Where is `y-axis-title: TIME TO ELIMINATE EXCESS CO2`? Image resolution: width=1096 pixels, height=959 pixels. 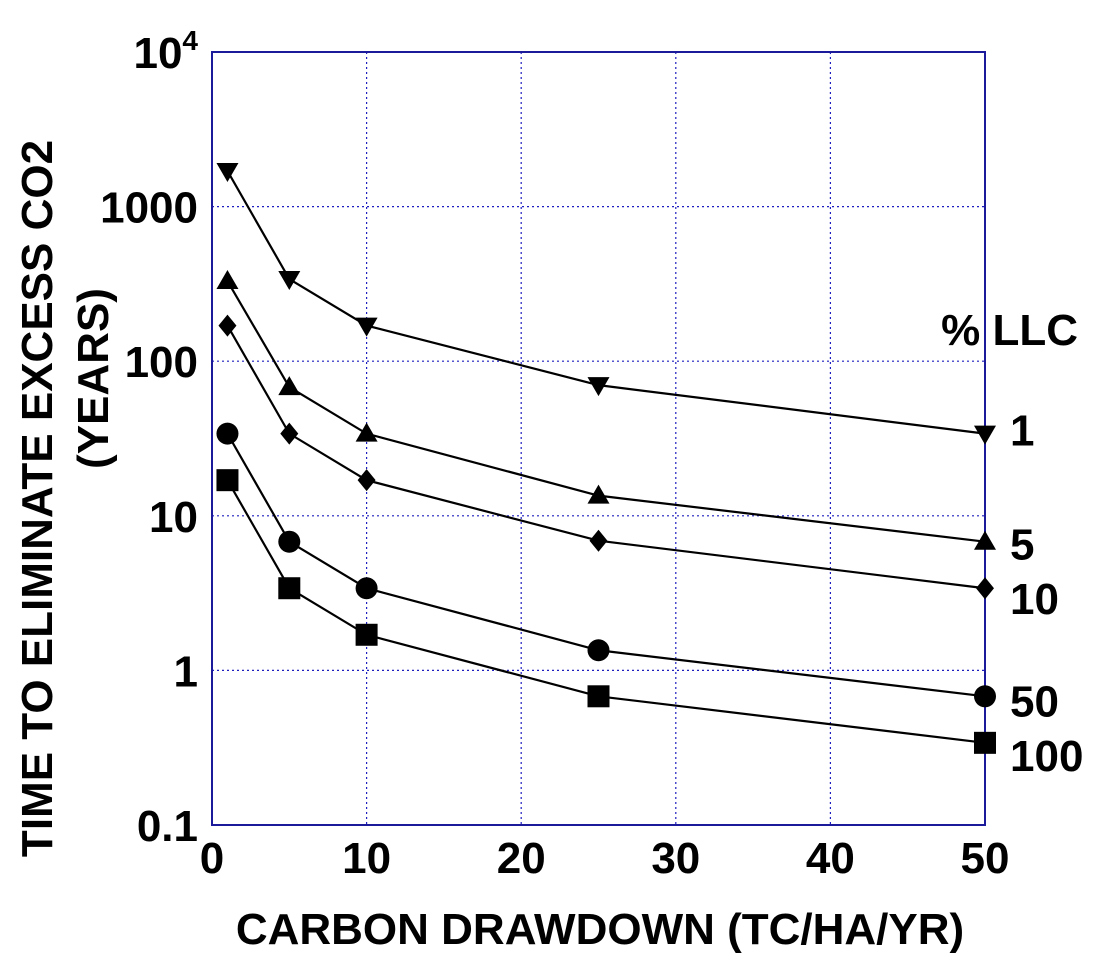
y-axis-title: TIME TO ELIMINATE EXCESS CO2 is located at coordinates (37, 498).